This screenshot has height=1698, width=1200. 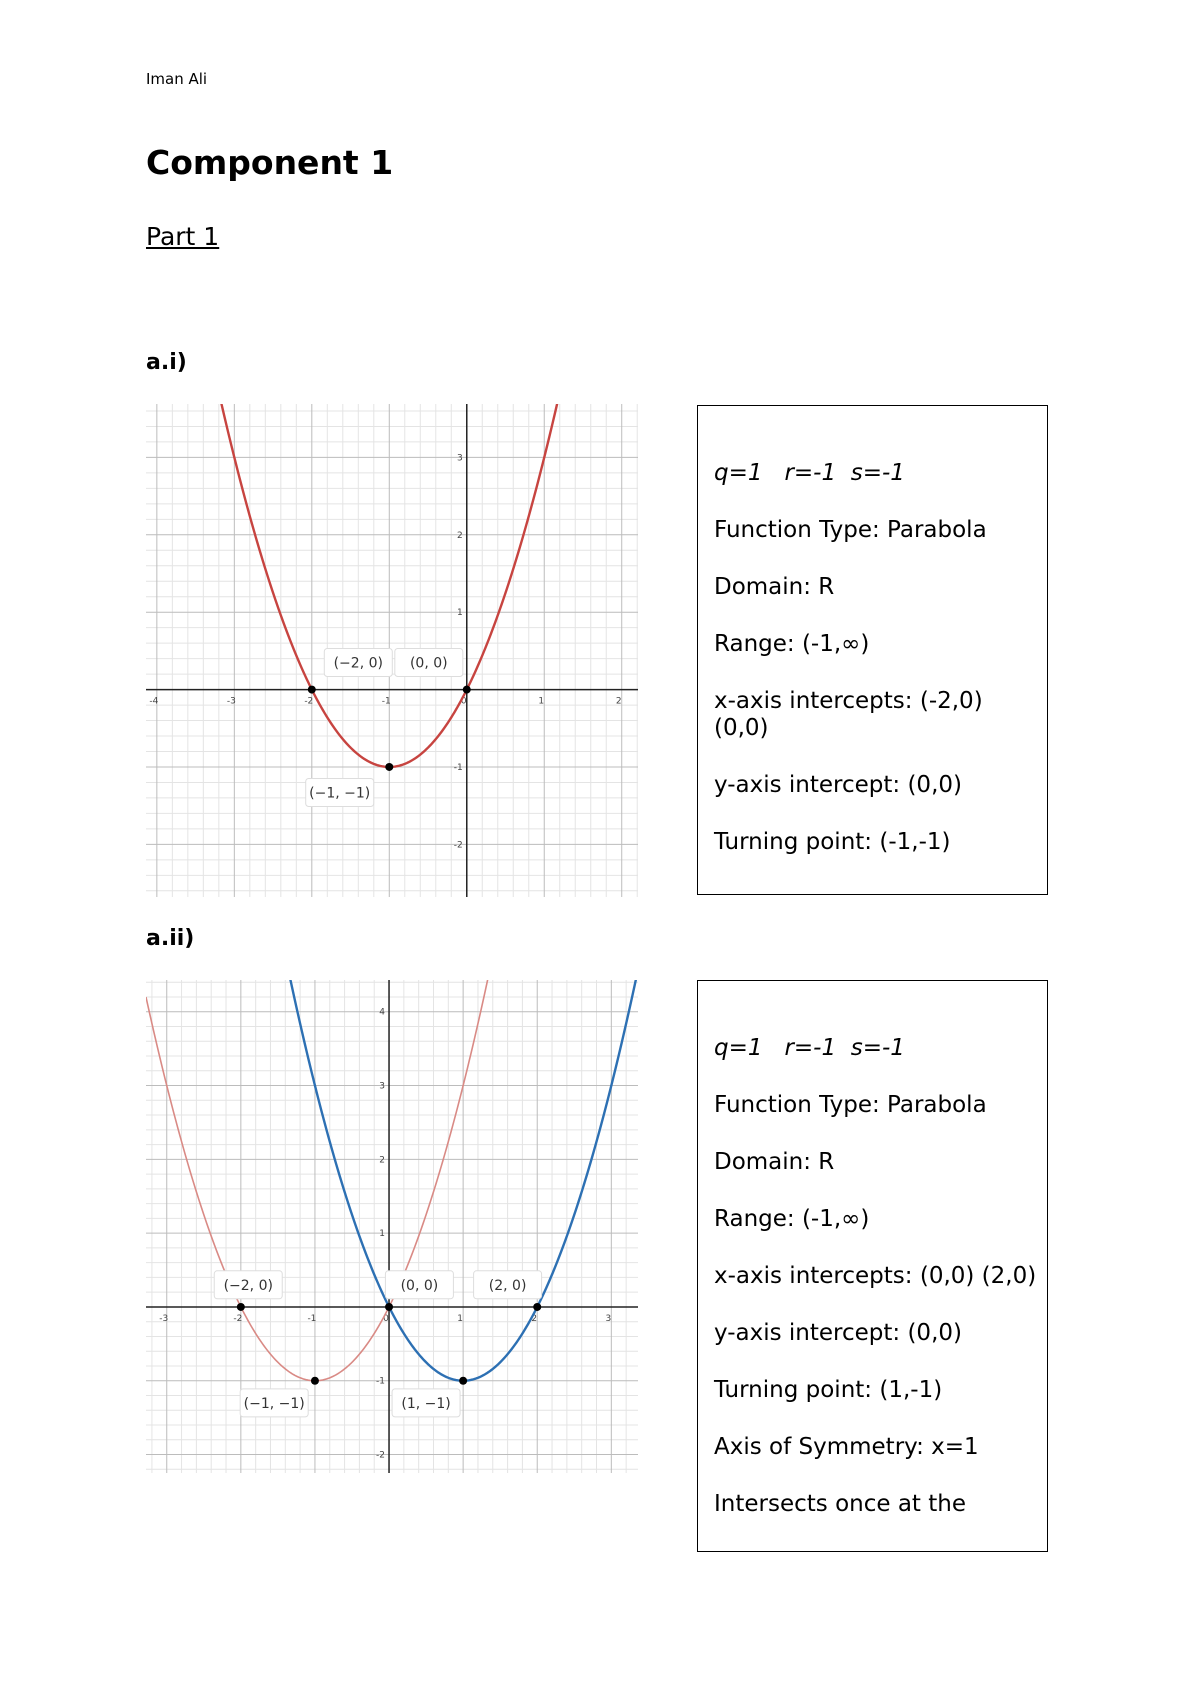 I want to click on x-tick-label: -4, so click(x=153, y=702).